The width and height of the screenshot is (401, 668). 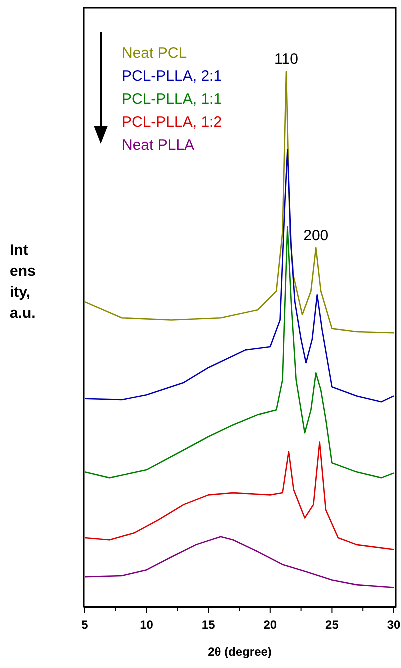 I want to click on annotation: 200, so click(x=316, y=236).